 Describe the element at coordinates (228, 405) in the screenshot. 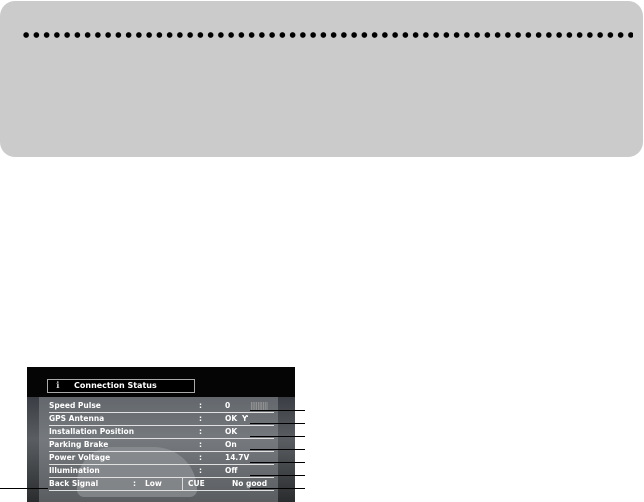

I see `row-value: 0` at that location.